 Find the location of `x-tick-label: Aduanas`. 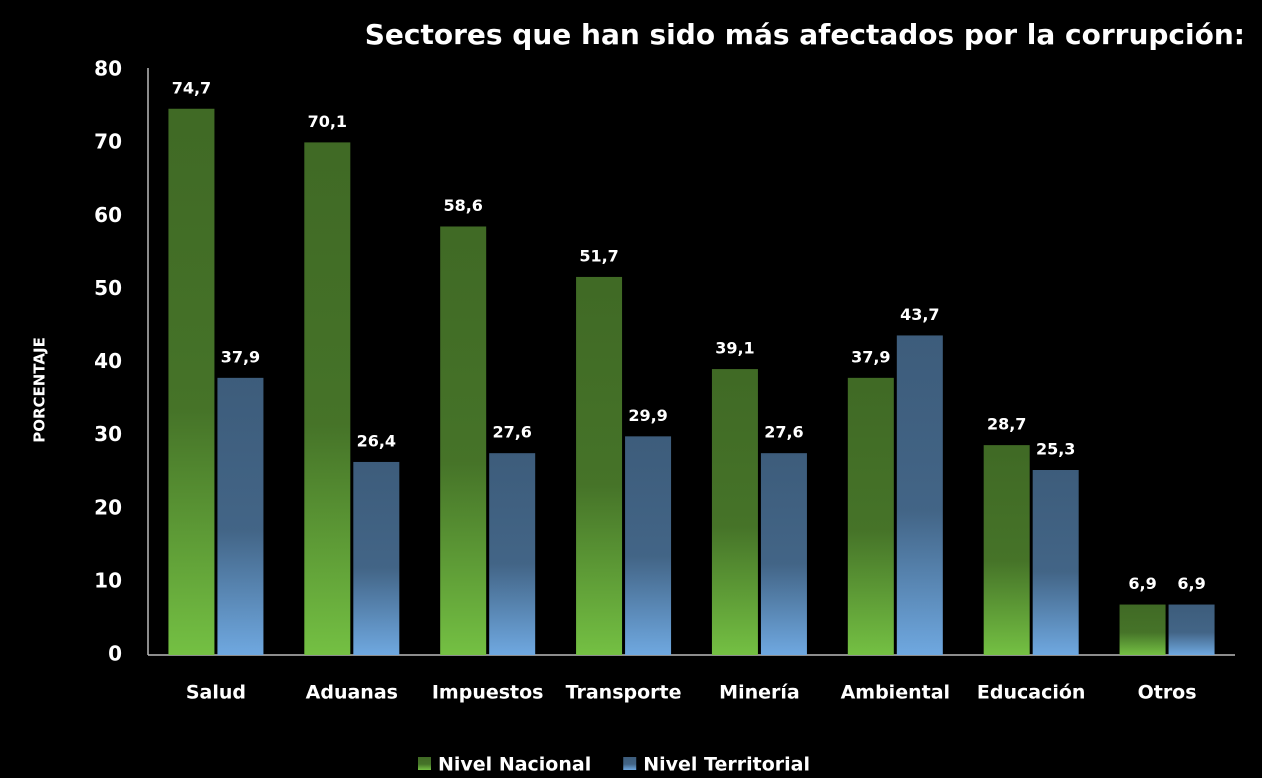

x-tick-label: Aduanas is located at coordinates (352, 693).